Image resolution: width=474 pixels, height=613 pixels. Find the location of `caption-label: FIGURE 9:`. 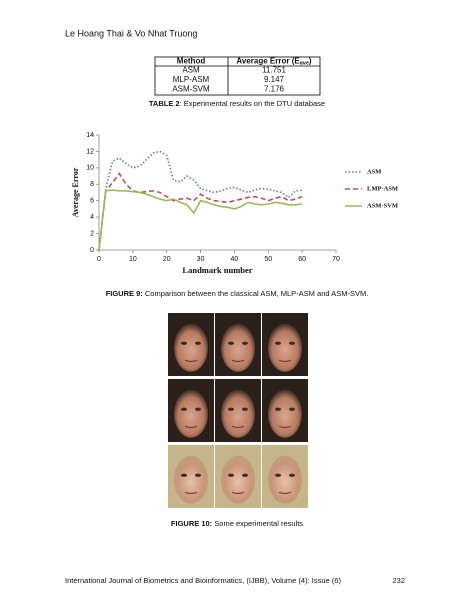

caption-label: FIGURE 9: is located at coordinates (124, 293).